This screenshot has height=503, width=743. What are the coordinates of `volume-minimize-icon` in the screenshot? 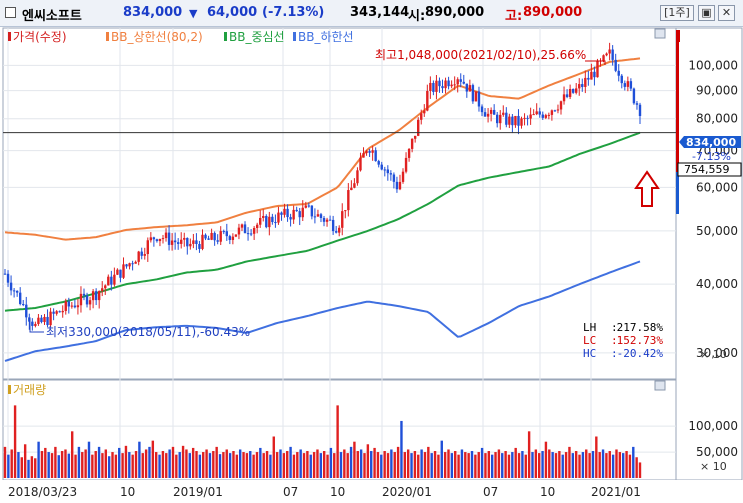 It's located at (660, 385).